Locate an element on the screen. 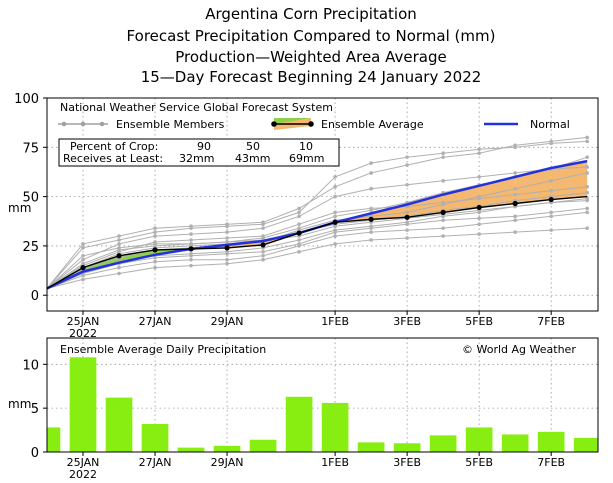 Image resolution: width=613 pixels, height=483 pixels. bottom-x-tick-label: 3FEB is located at coordinates (407, 462).